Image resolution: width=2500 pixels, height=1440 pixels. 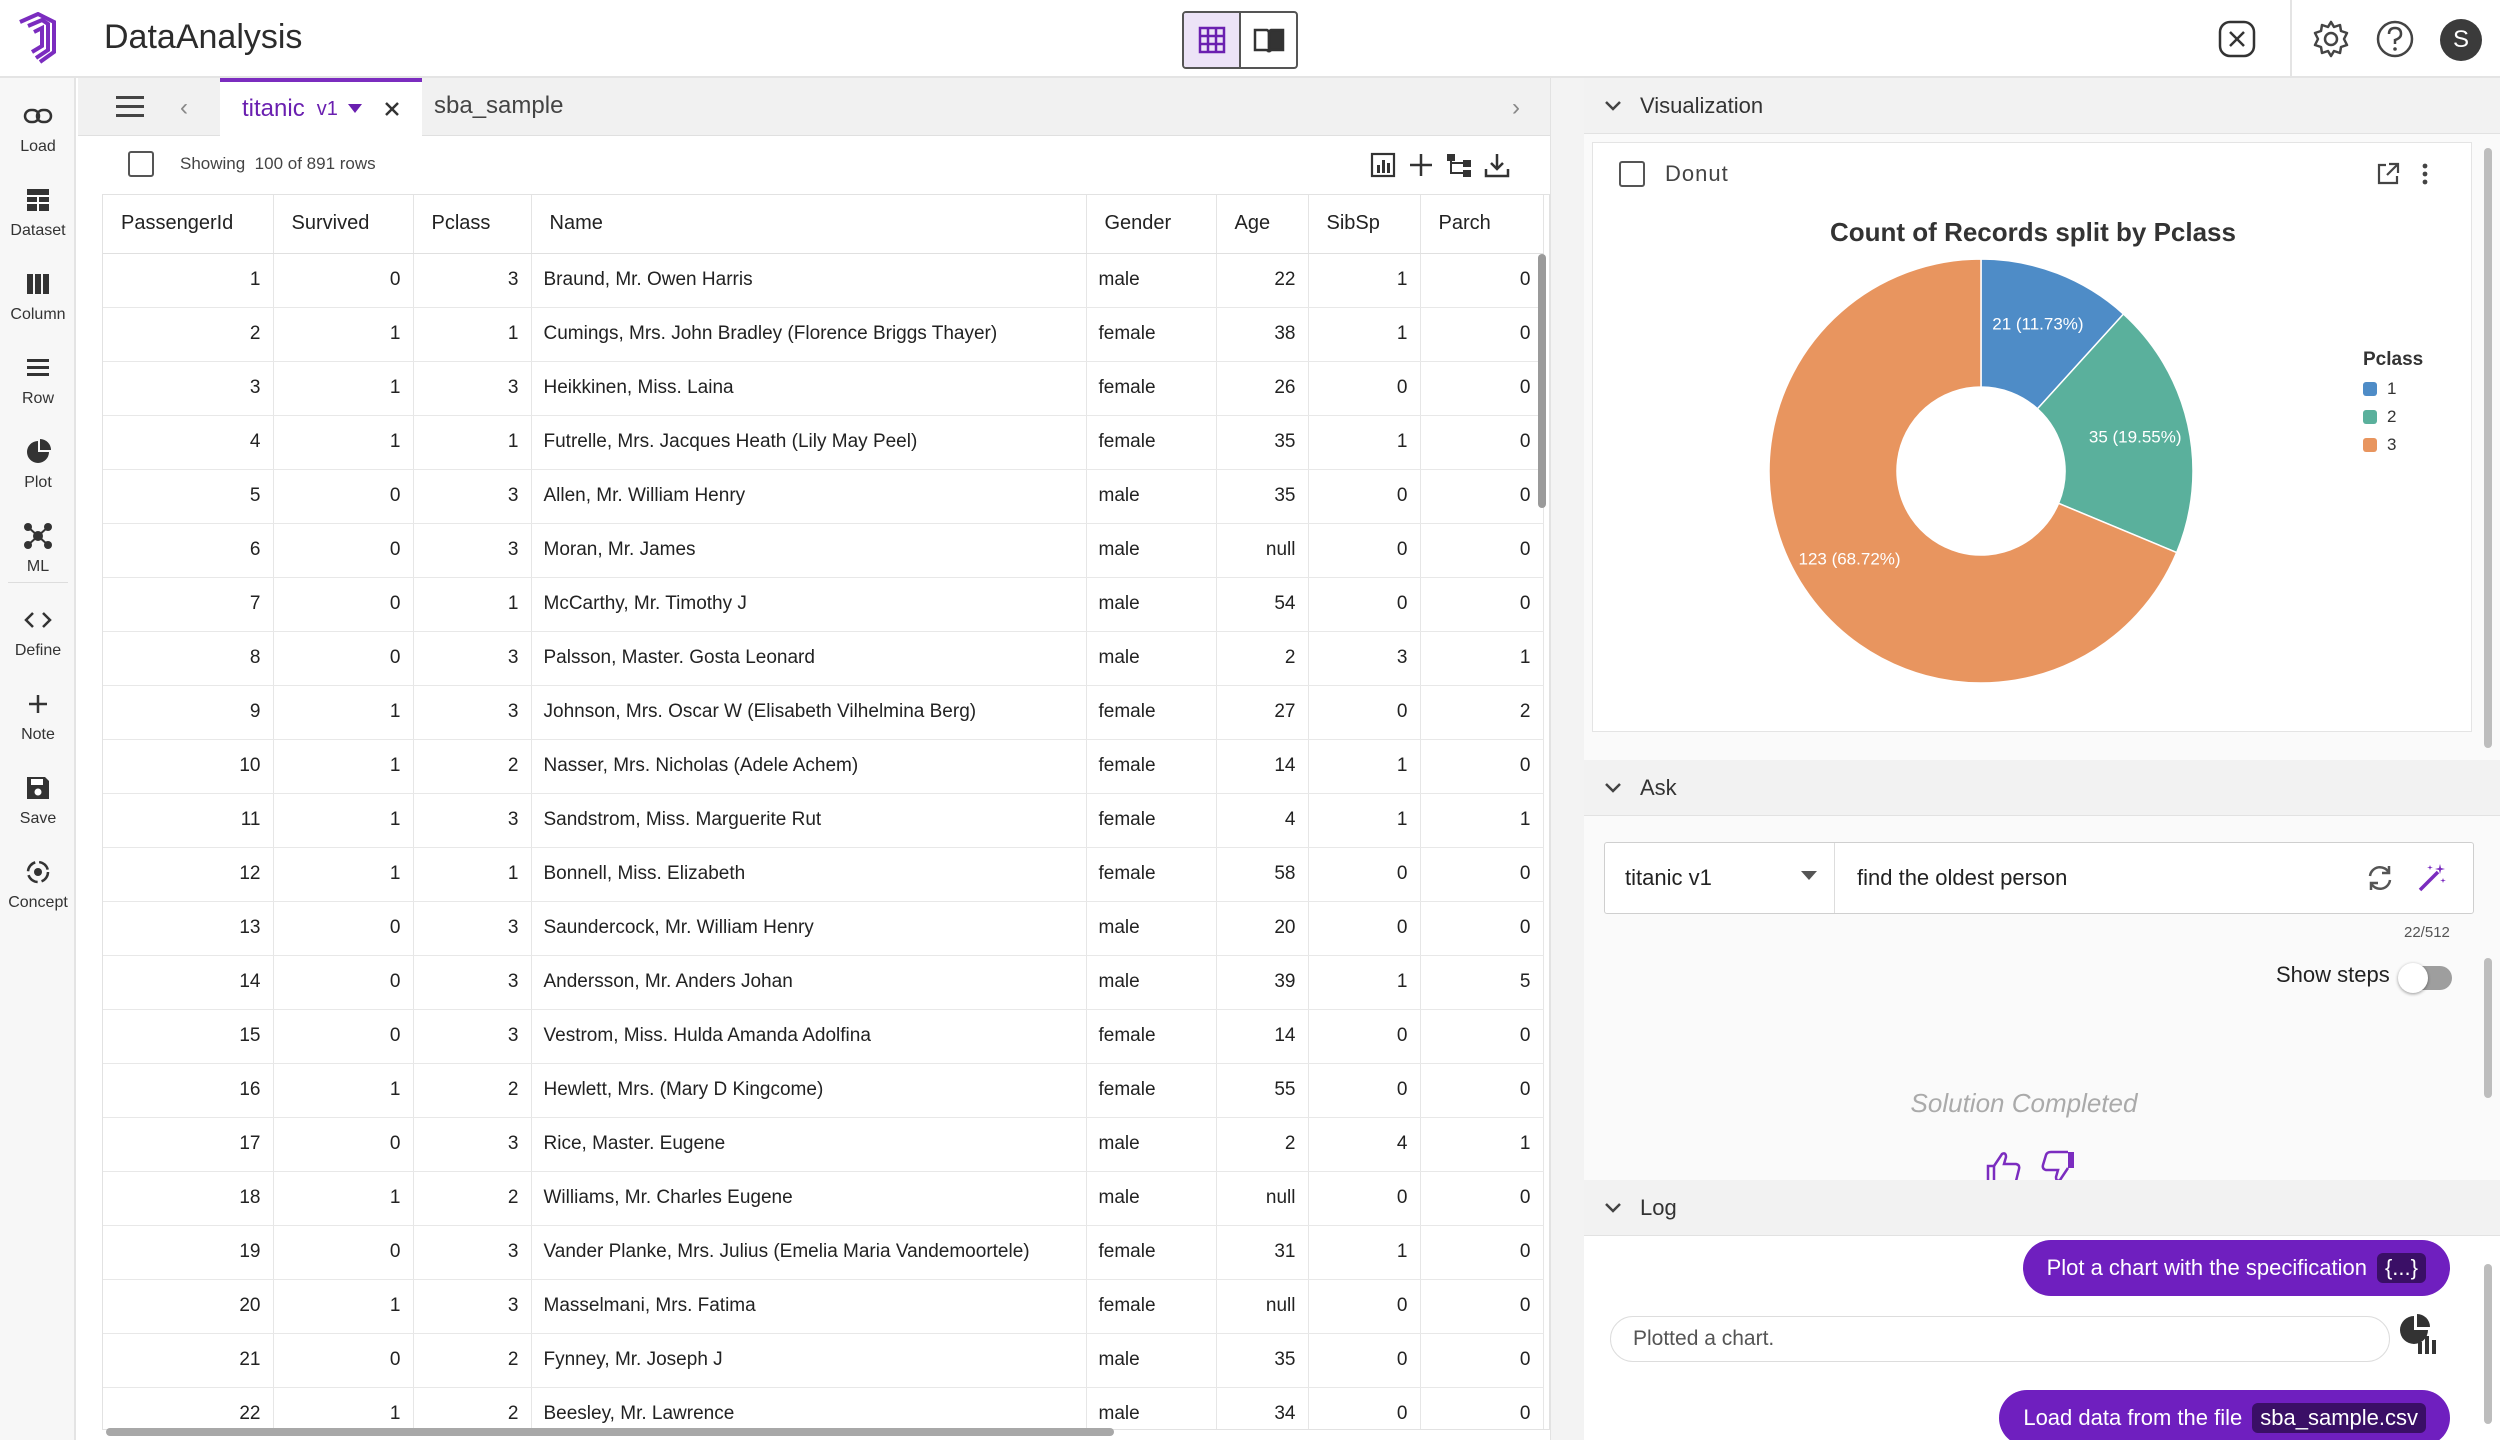 What do you see at coordinates (141, 164) in the screenshot?
I see `select-all-checkbox` at bounding box center [141, 164].